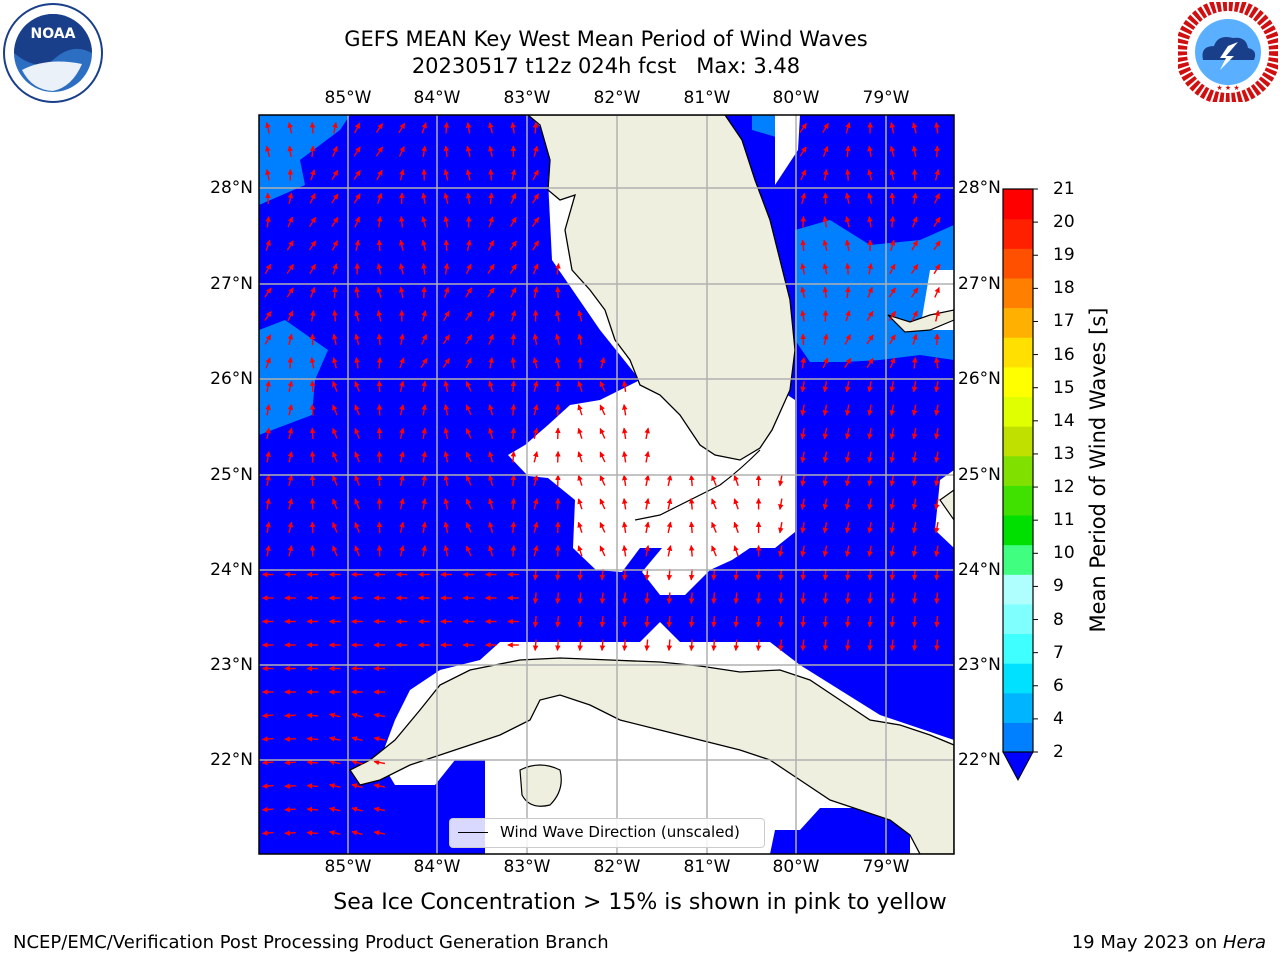 This screenshot has width=1280, height=960. I want to click on lon-label-top: 81°W, so click(707, 98).